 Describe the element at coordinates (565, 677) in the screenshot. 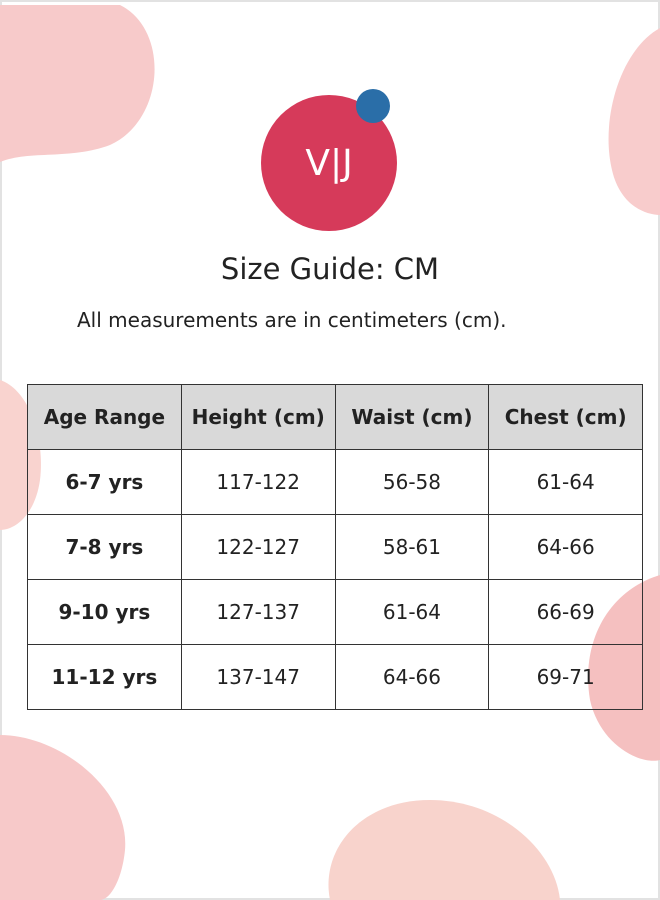

I see `table-cell: 69-71` at that location.